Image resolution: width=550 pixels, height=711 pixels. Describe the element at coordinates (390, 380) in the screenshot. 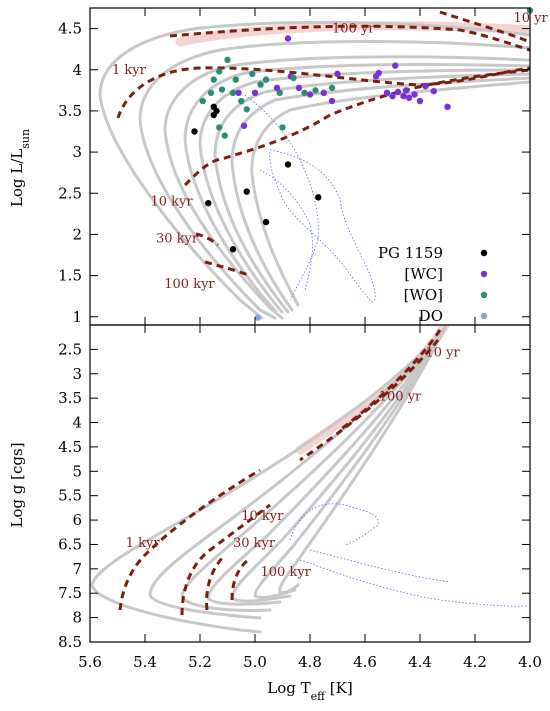

I see `bottom-isochrone-10yr` at that location.